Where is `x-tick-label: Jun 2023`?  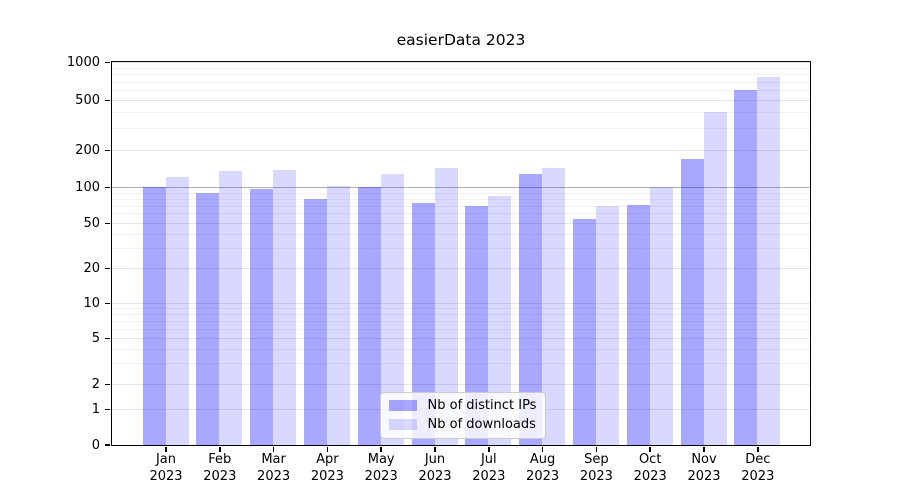
x-tick-label: Jun 2023 is located at coordinates (435, 468).